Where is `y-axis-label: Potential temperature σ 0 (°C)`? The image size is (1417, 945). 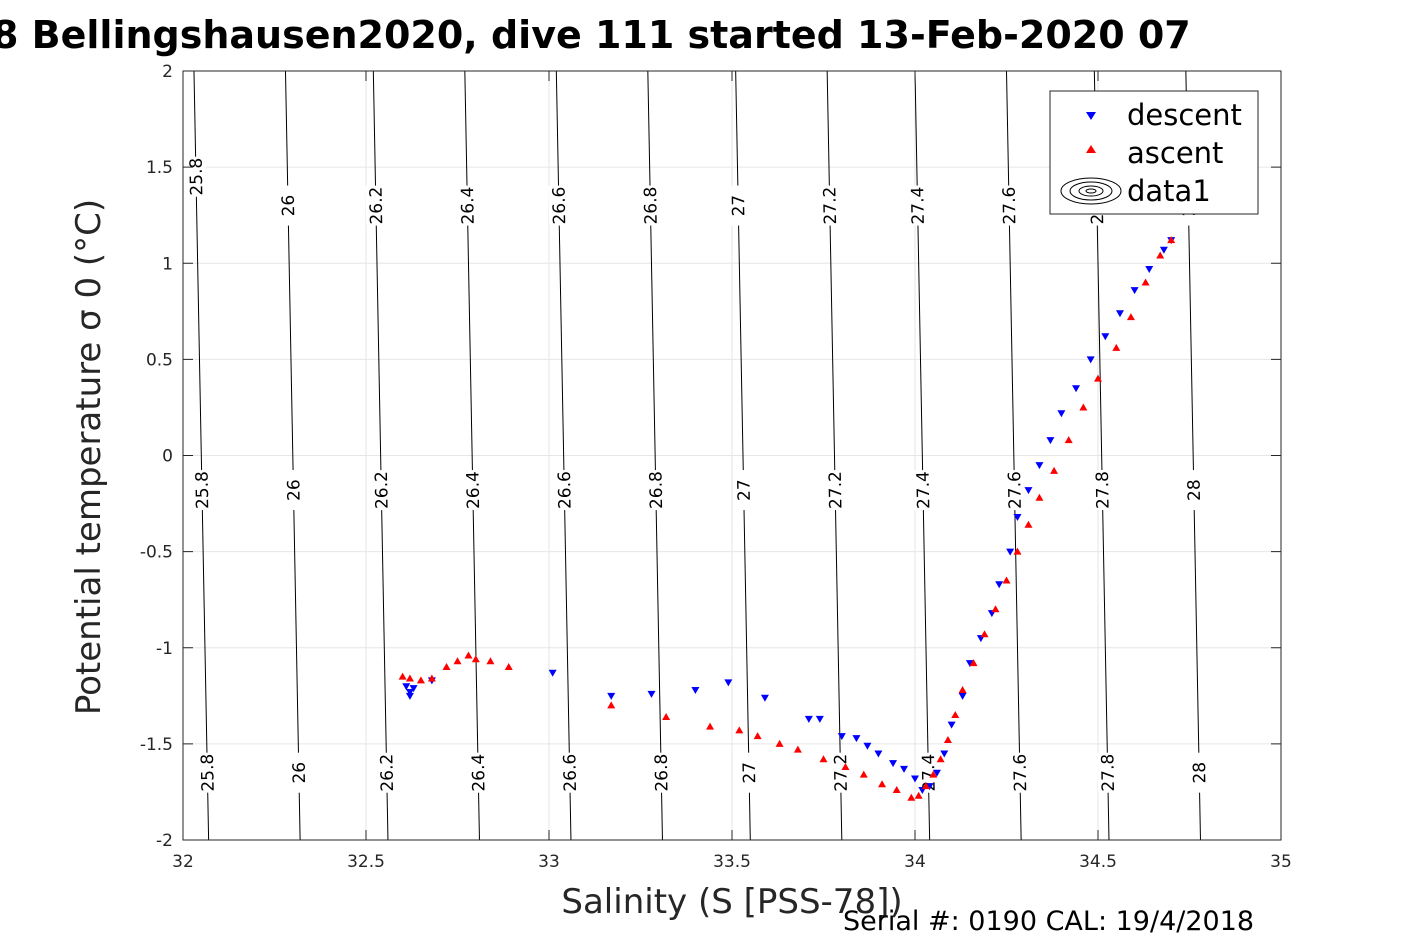 y-axis-label: Potential temperature σ 0 (°C) is located at coordinates (89, 457).